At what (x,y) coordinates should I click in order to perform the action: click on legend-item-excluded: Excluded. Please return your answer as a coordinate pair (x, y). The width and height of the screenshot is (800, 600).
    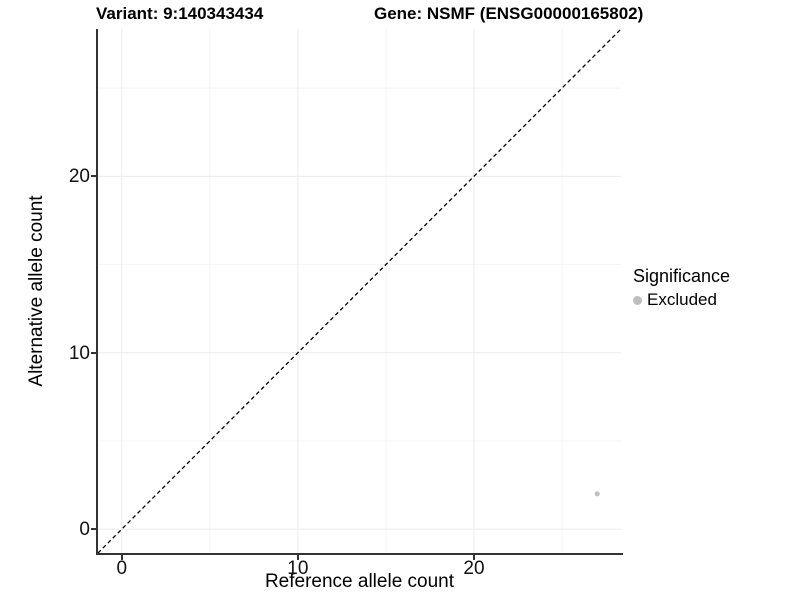
    Looking at the image, I should click on (681, 300).